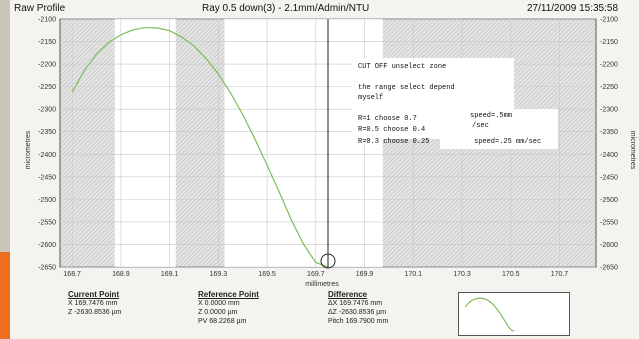  What do you see at coordinates (121, 274) in the screenshot?
I see `x-tick-label: 168.9` at bounding box center [121, 274].